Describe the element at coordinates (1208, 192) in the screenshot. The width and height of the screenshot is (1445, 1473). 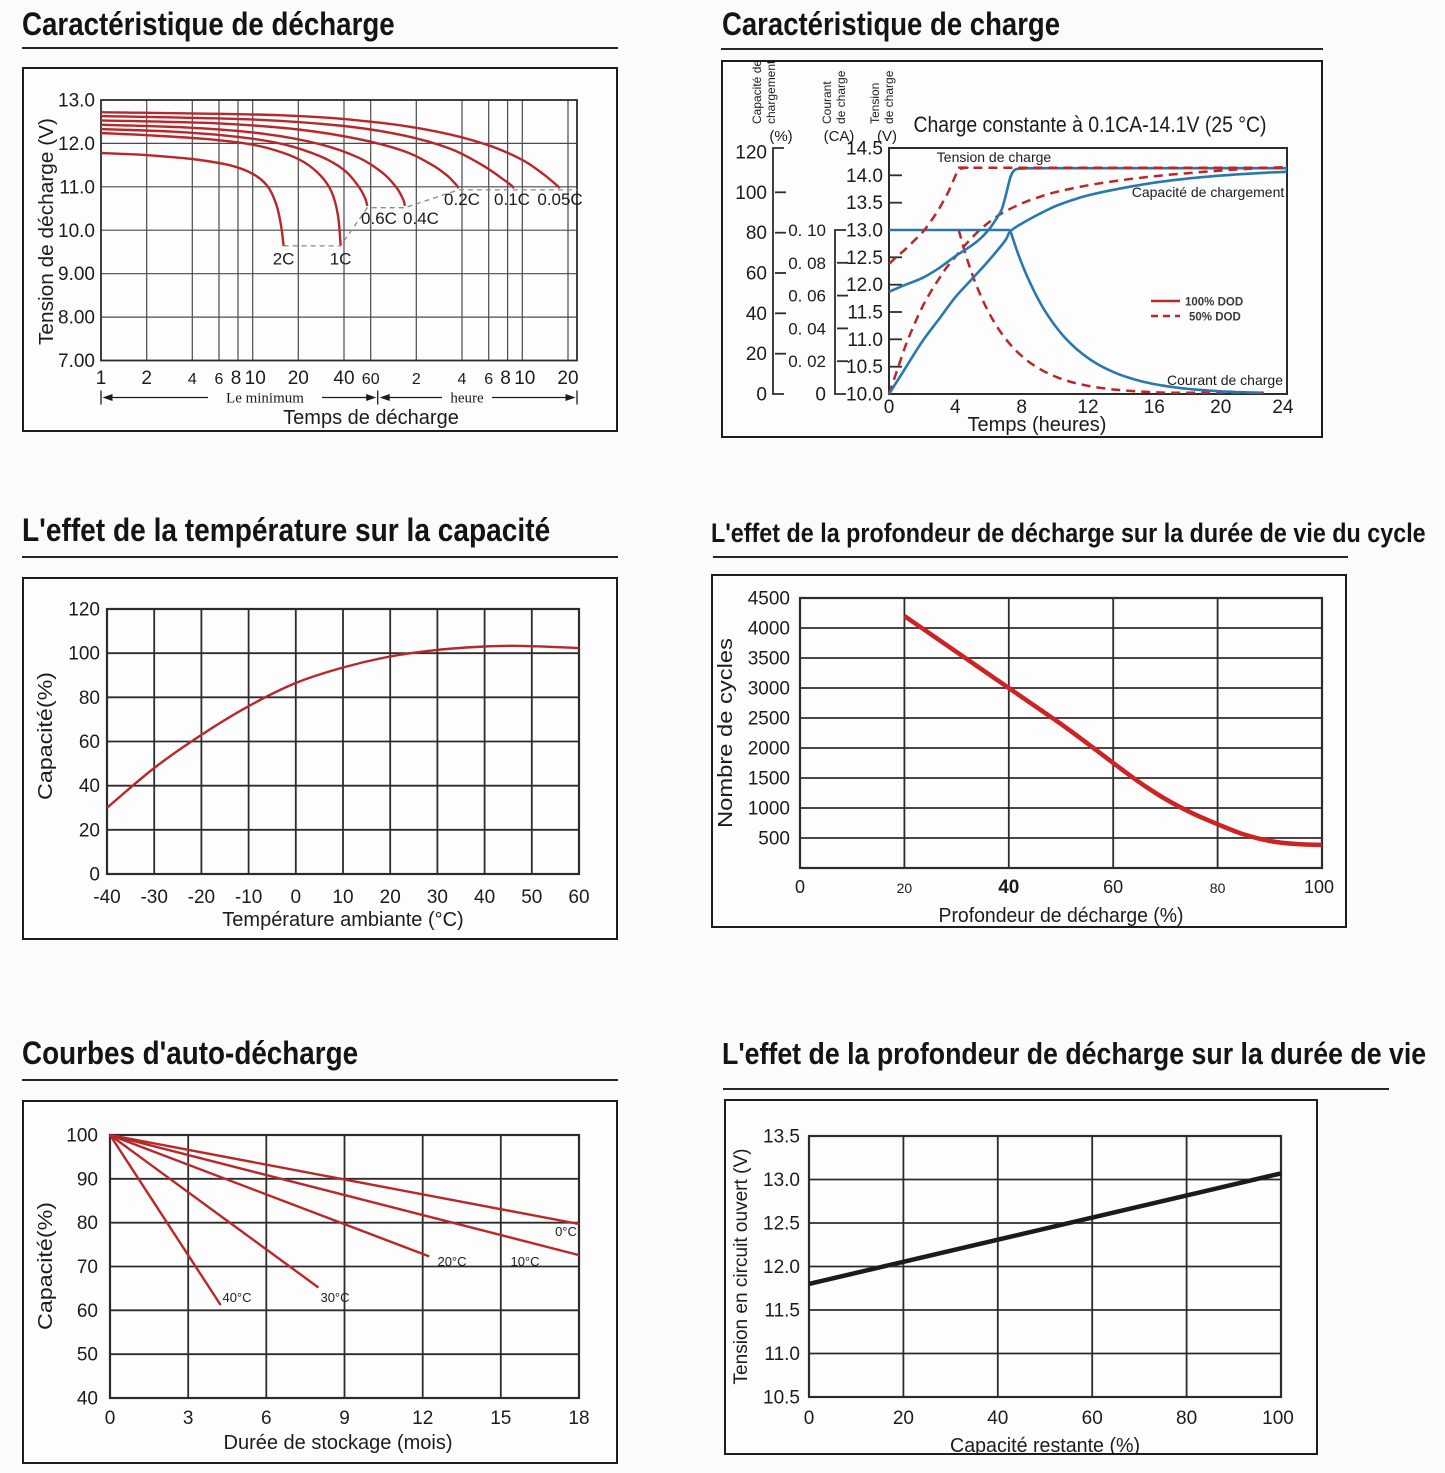
I see `svg-text: Capacité de chargement` at that location.